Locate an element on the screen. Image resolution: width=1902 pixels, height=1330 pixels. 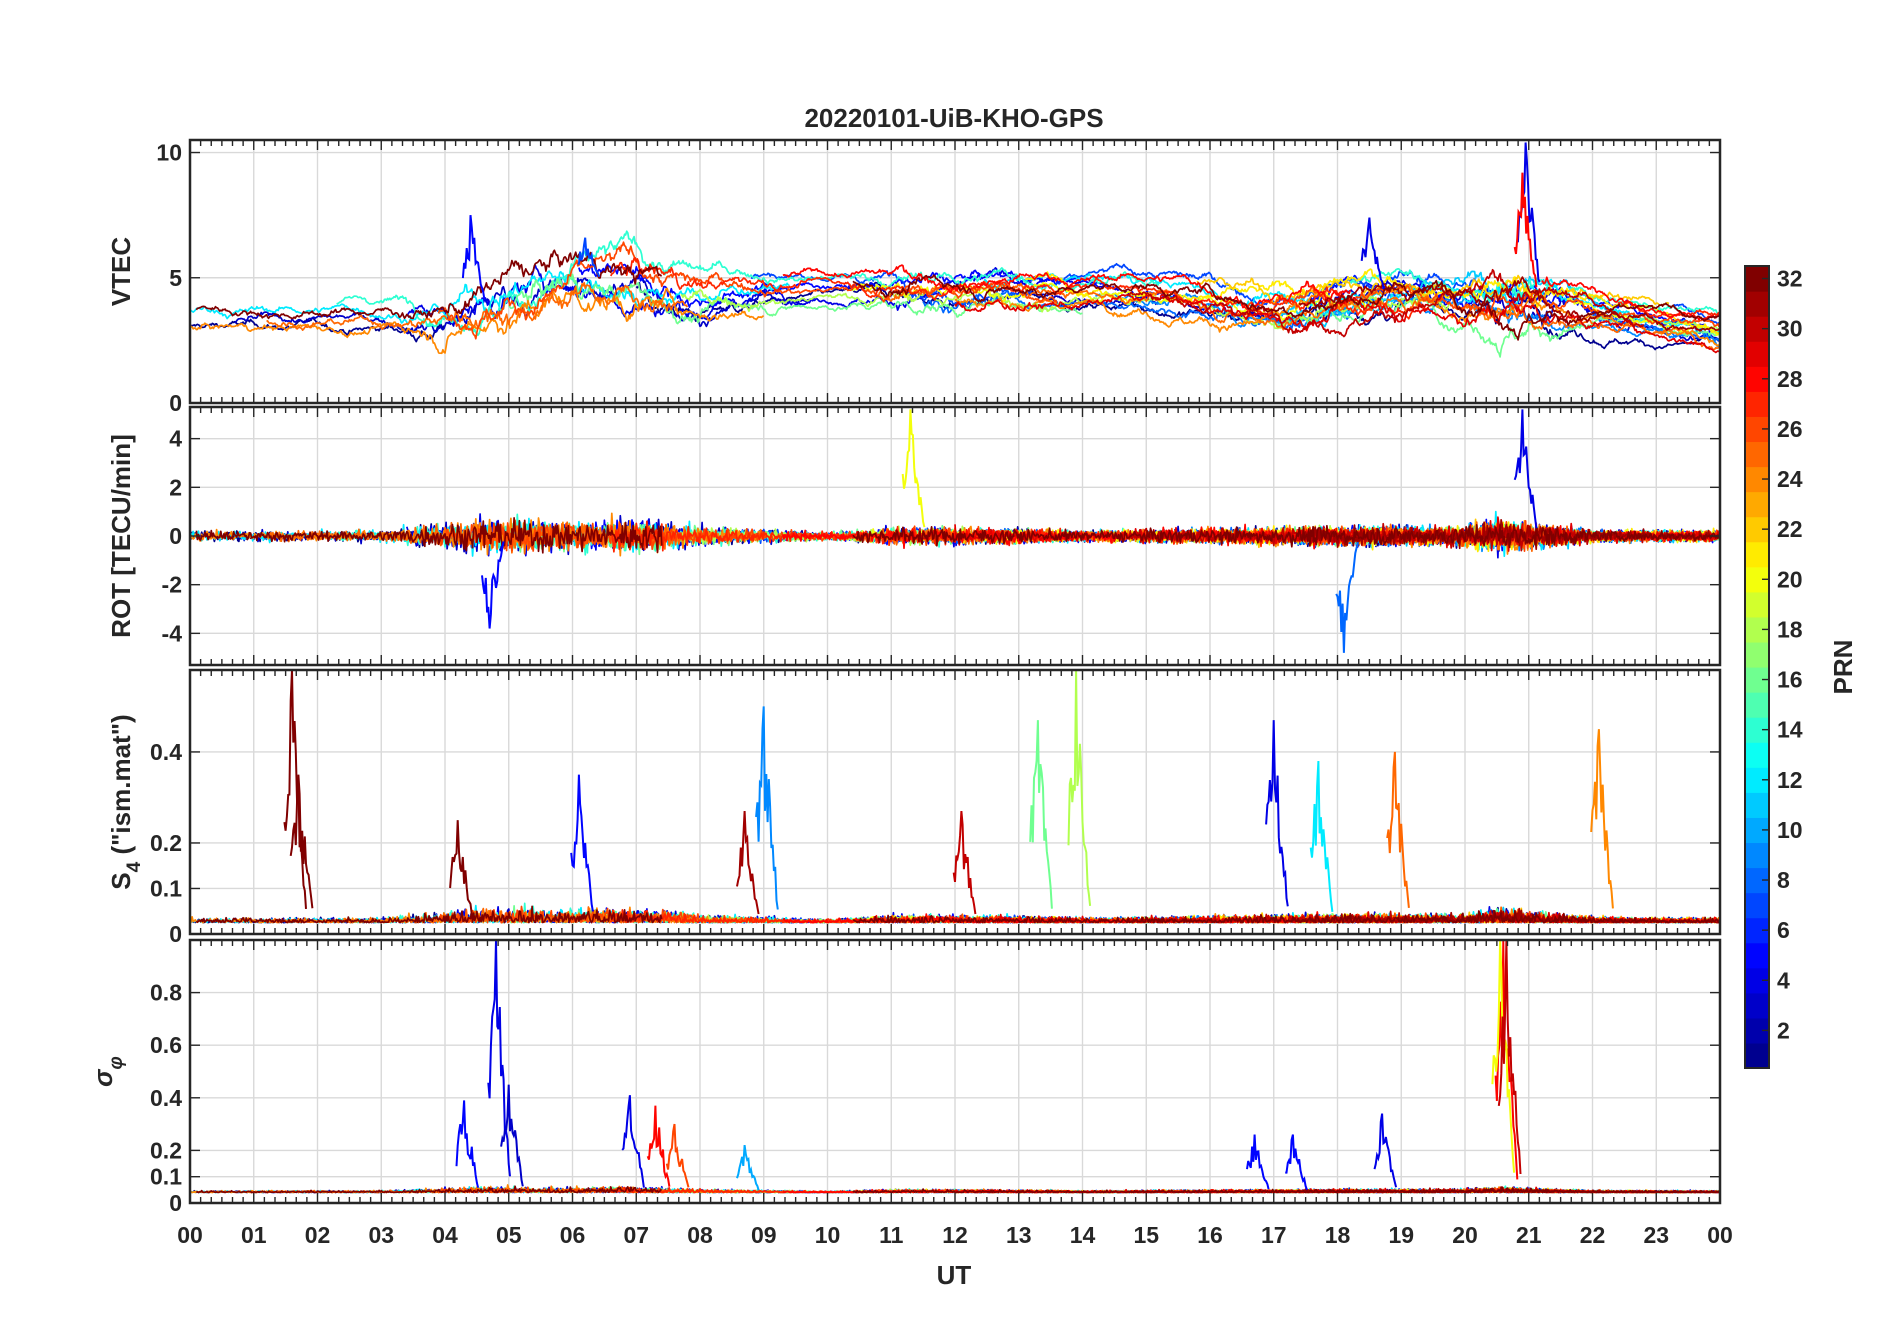
y-axis-label-text: VTEC is located at coordinates (121, 272).